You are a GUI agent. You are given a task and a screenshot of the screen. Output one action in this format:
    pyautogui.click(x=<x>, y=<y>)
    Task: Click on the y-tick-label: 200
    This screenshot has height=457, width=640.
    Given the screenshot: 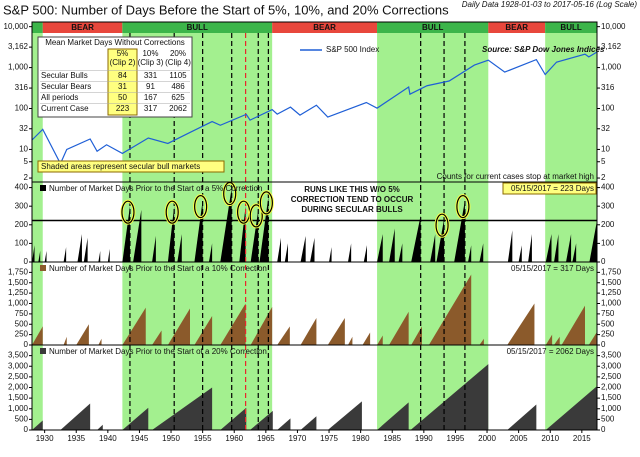 What is the action you would take?
    pyautogui.click(x=608, y=224)
    